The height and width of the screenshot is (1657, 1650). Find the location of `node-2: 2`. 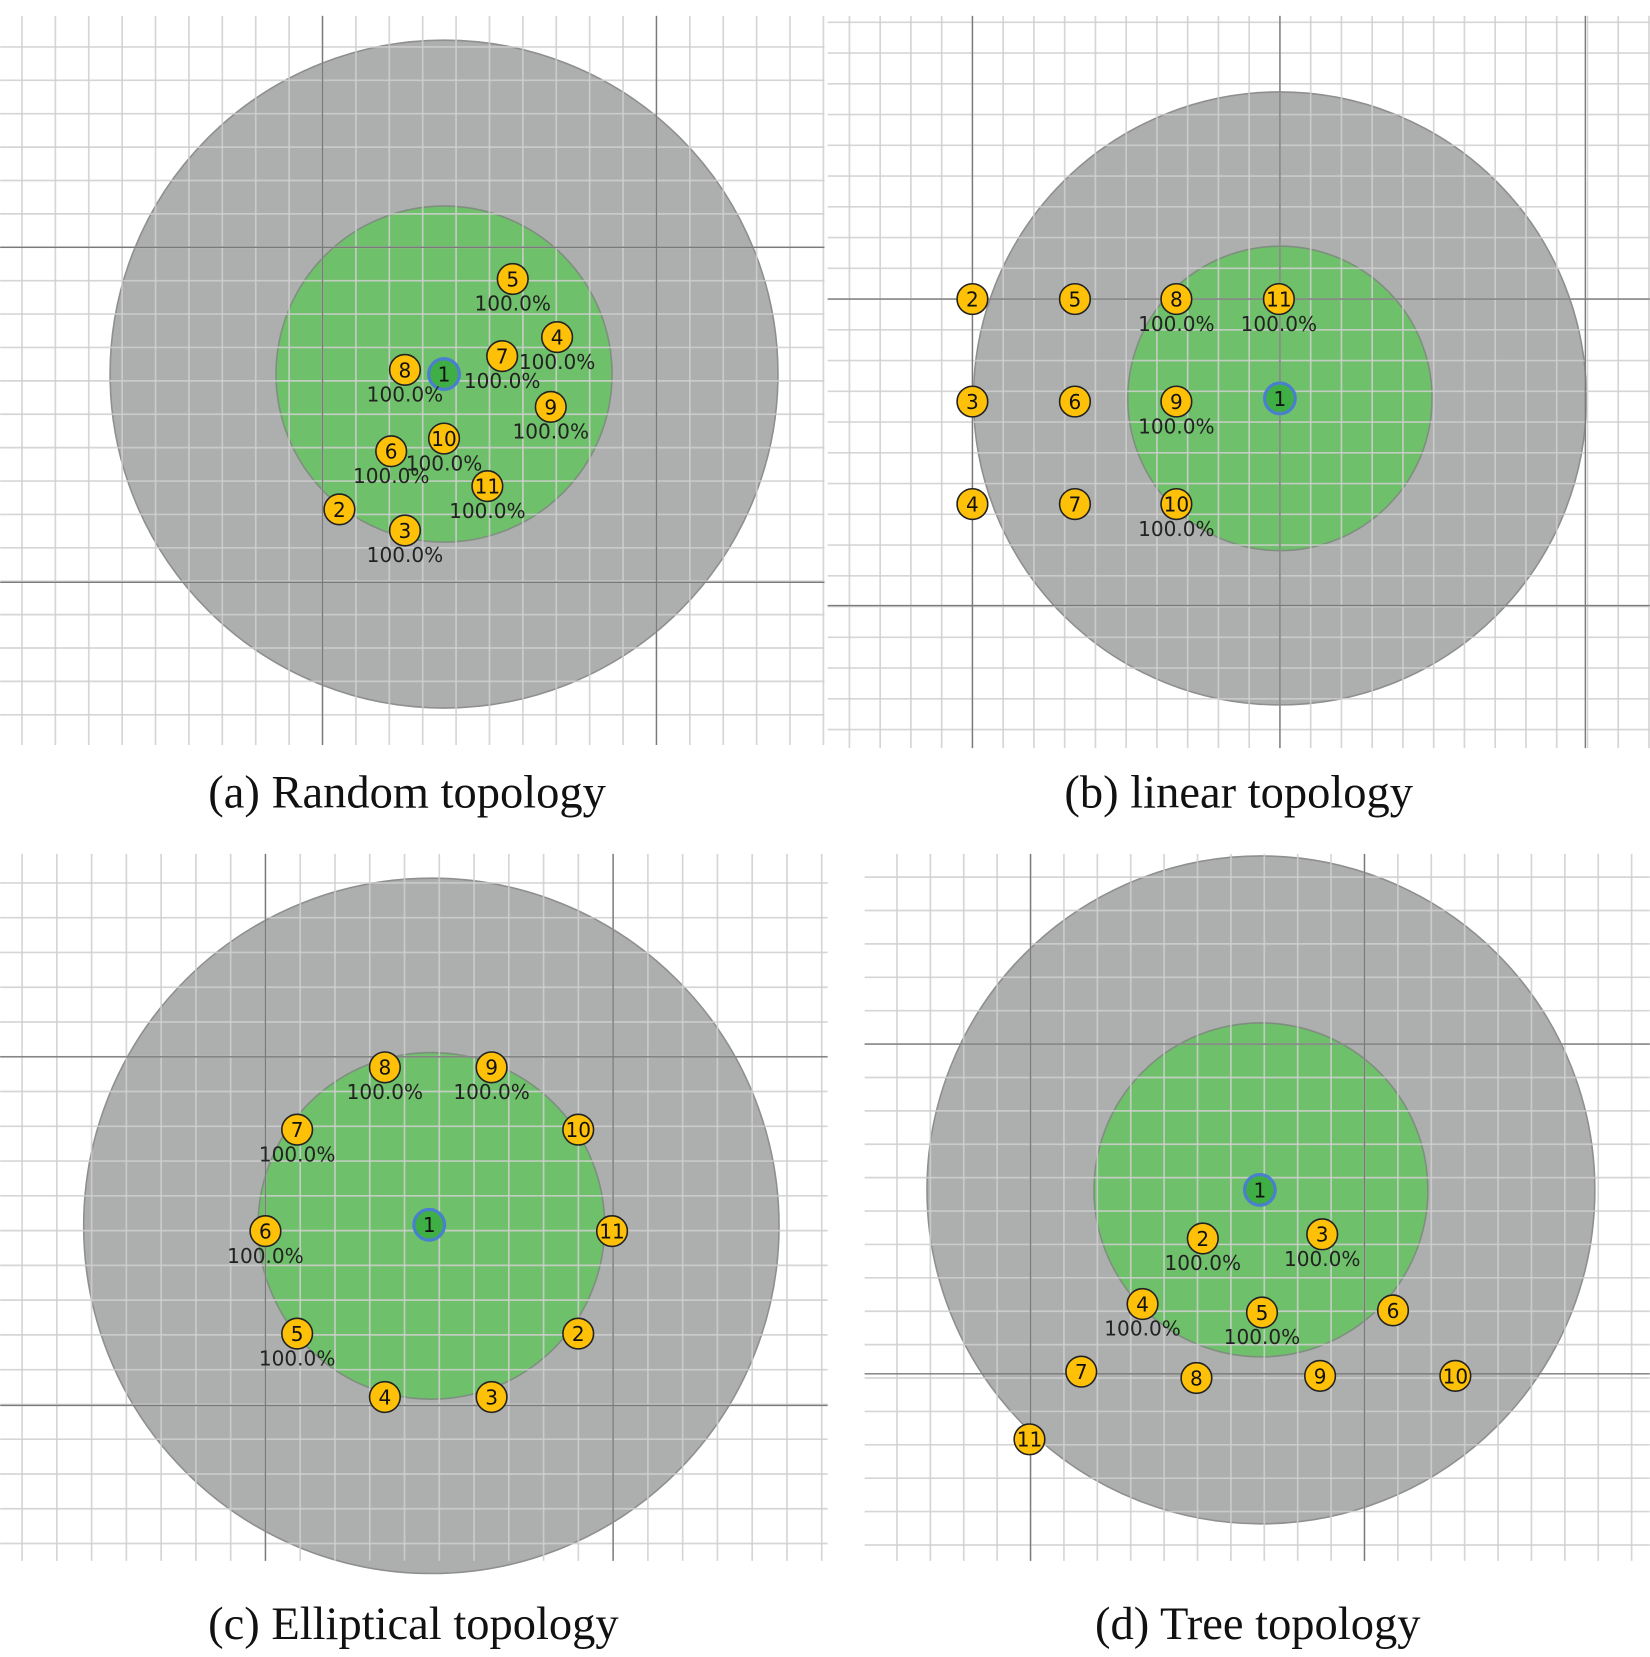

node-2: 2 is located at coordinates (578, 1333).